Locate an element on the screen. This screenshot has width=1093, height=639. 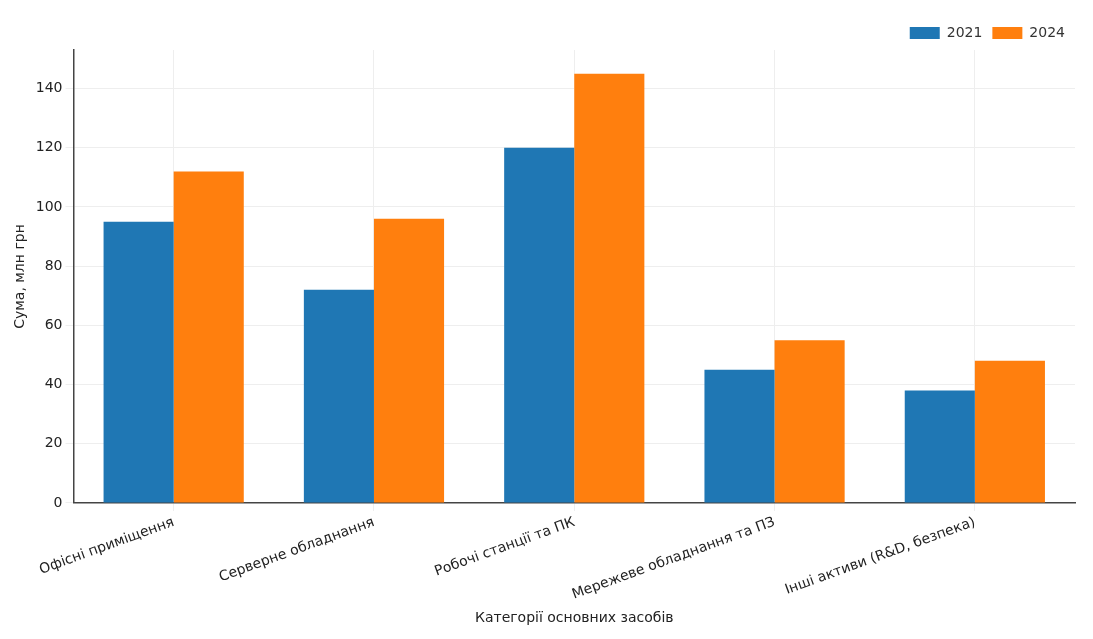
y-tick-label: 40 is located at coordinates (53, 383).